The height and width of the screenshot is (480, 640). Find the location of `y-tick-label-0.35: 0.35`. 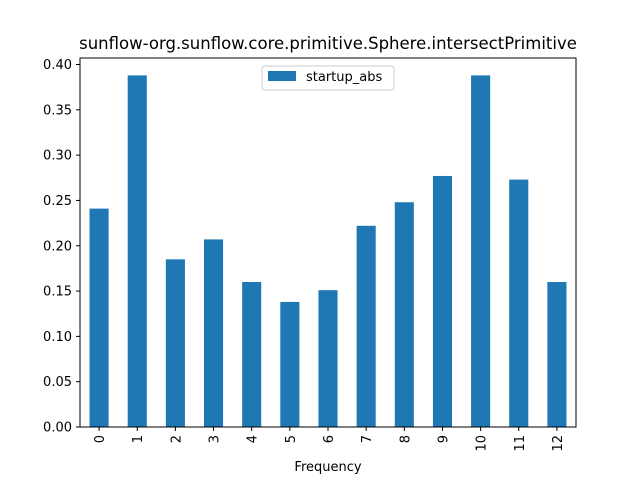

y-tick-label-0.35: 0.35 is located at coordinates (57, 110).